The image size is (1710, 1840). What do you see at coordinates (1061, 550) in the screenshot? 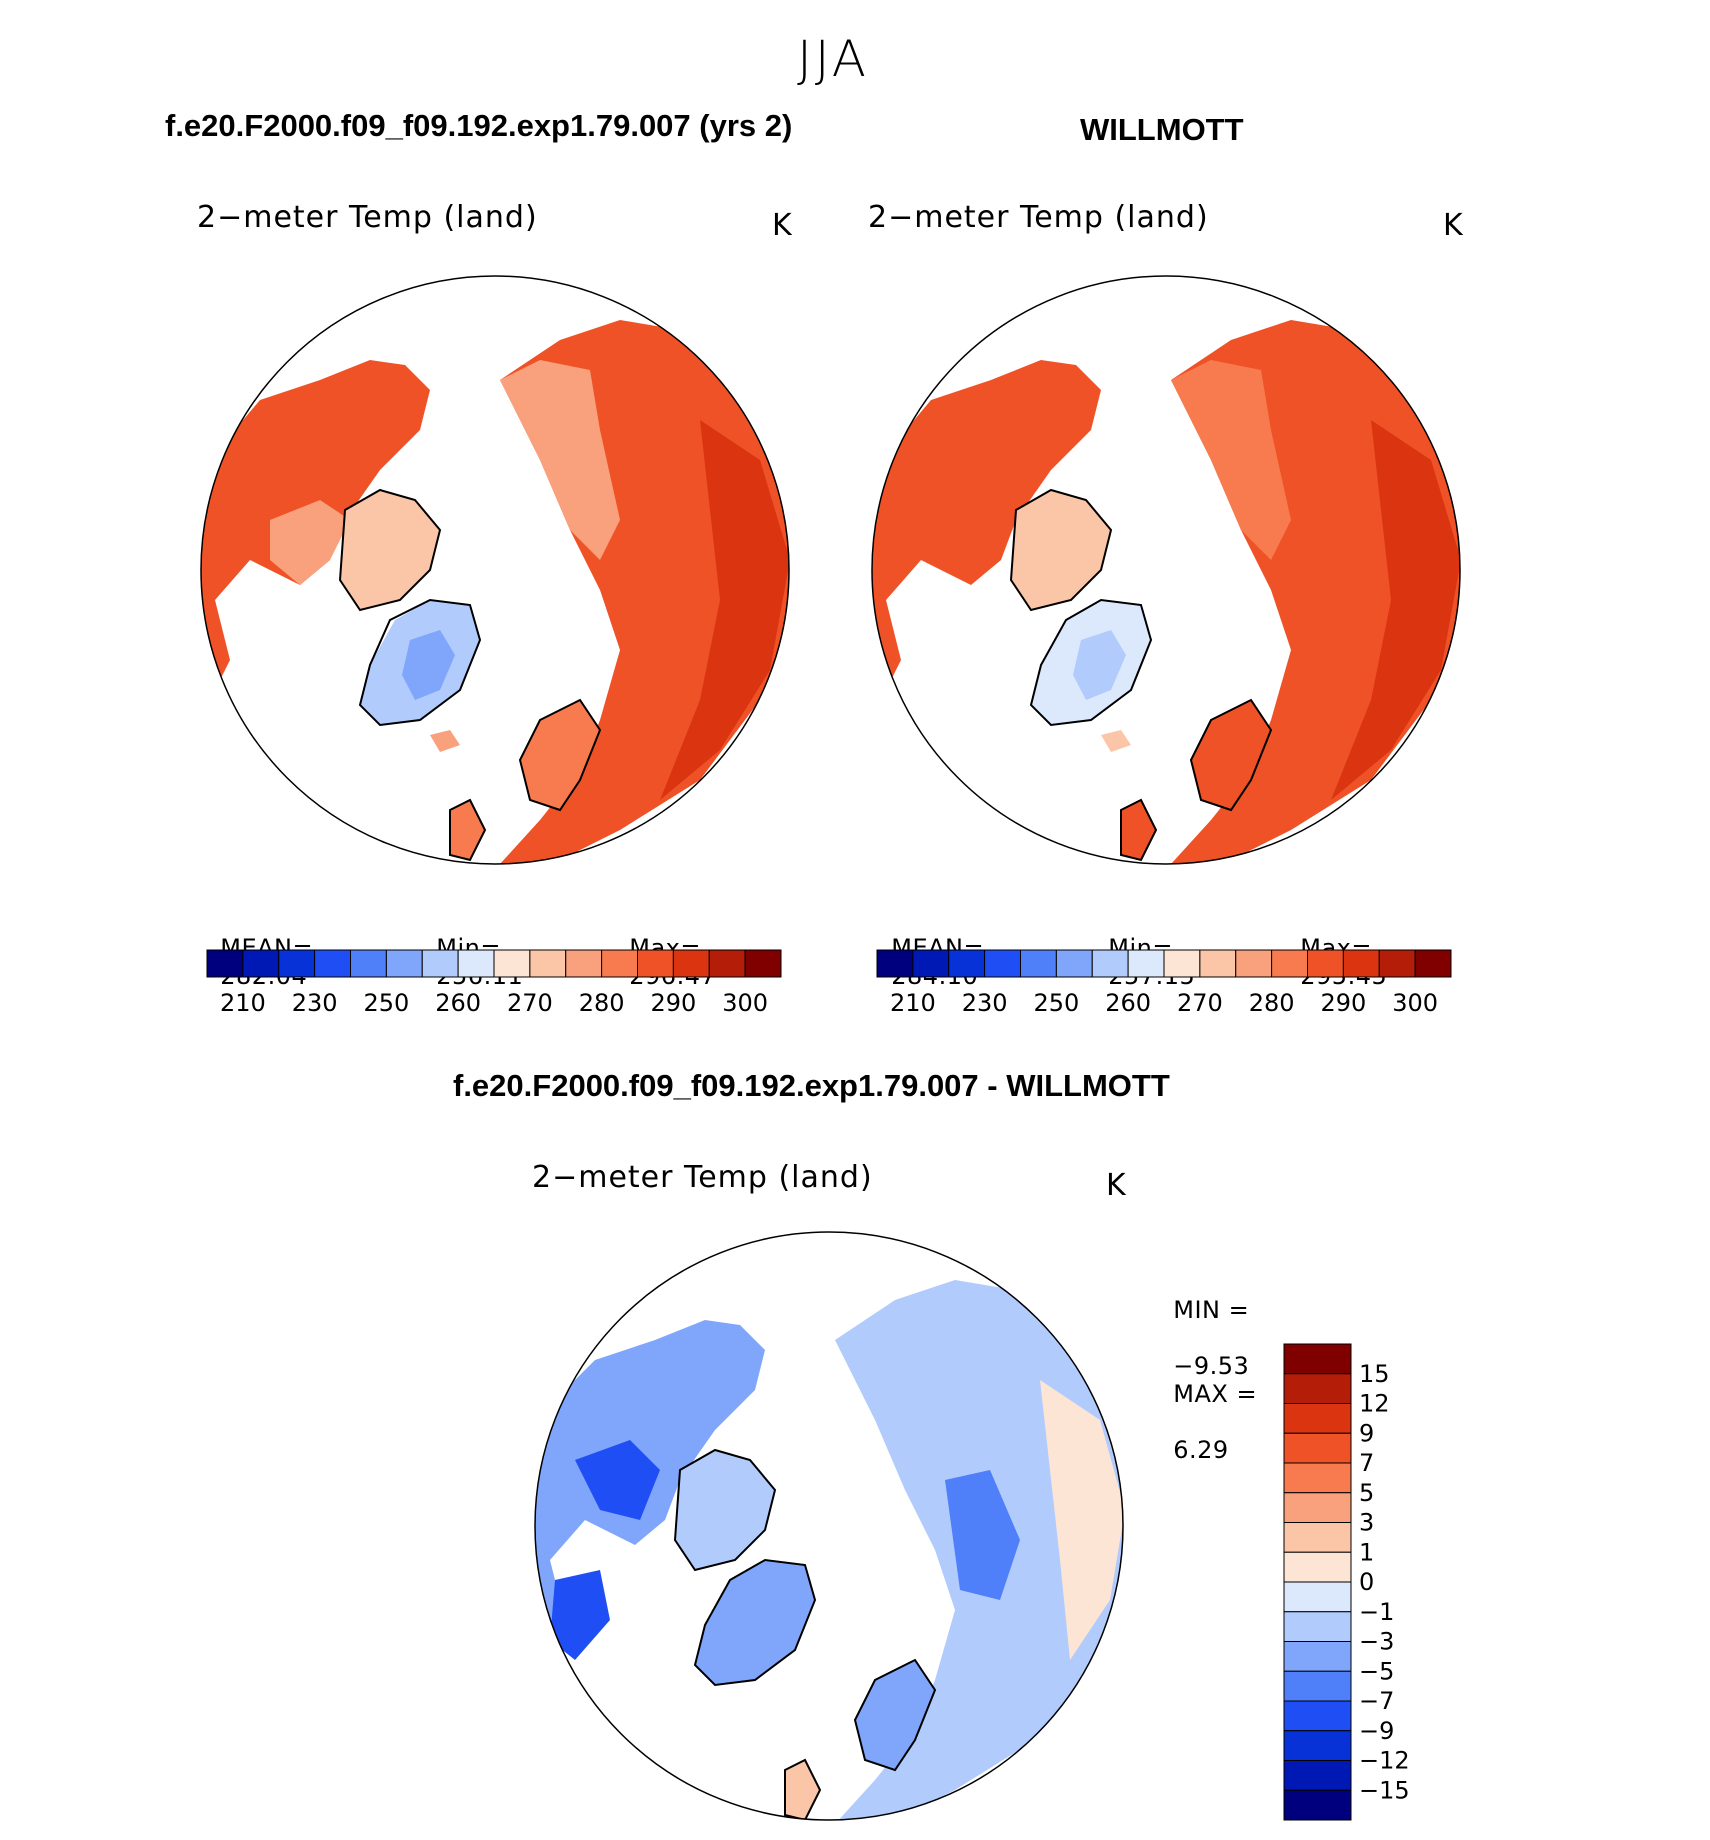
I see `map2-archipelago` at bounding box center [1061, 550].